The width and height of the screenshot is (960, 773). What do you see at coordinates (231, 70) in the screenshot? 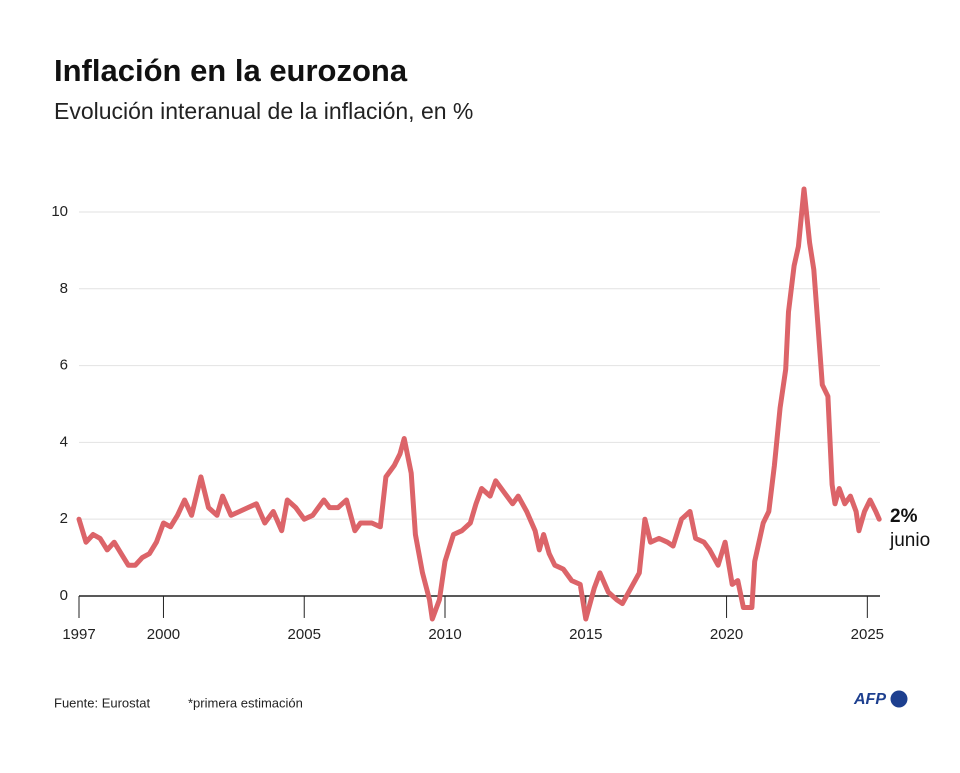
I see `chart-title: Inflación en la eurozona` at bounding box center [231, 70].